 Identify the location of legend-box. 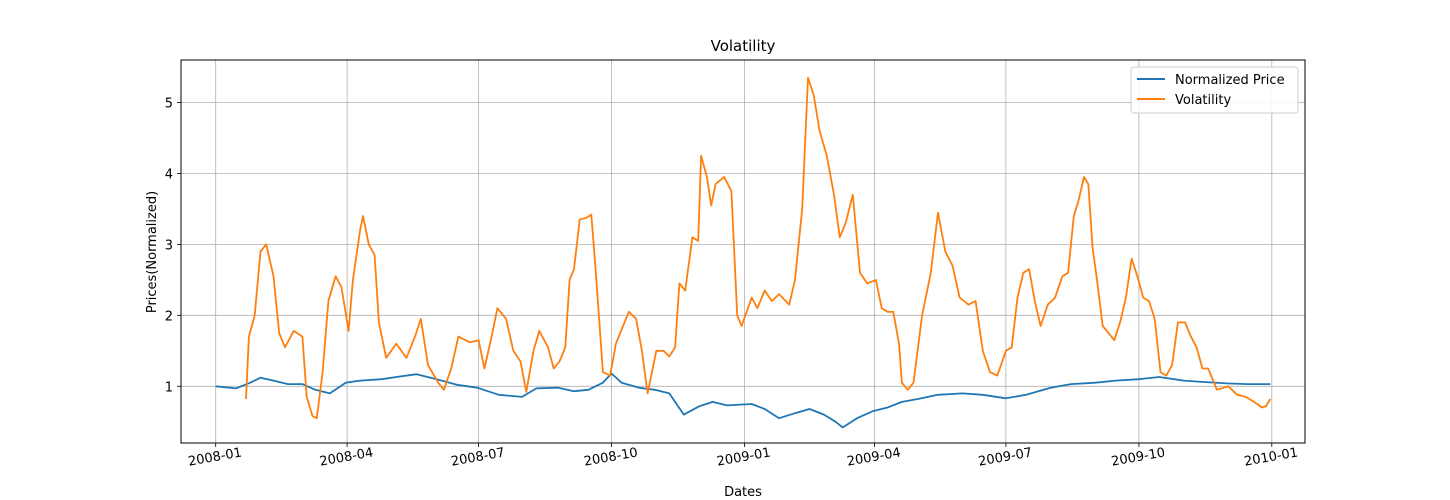
(1214, 90).